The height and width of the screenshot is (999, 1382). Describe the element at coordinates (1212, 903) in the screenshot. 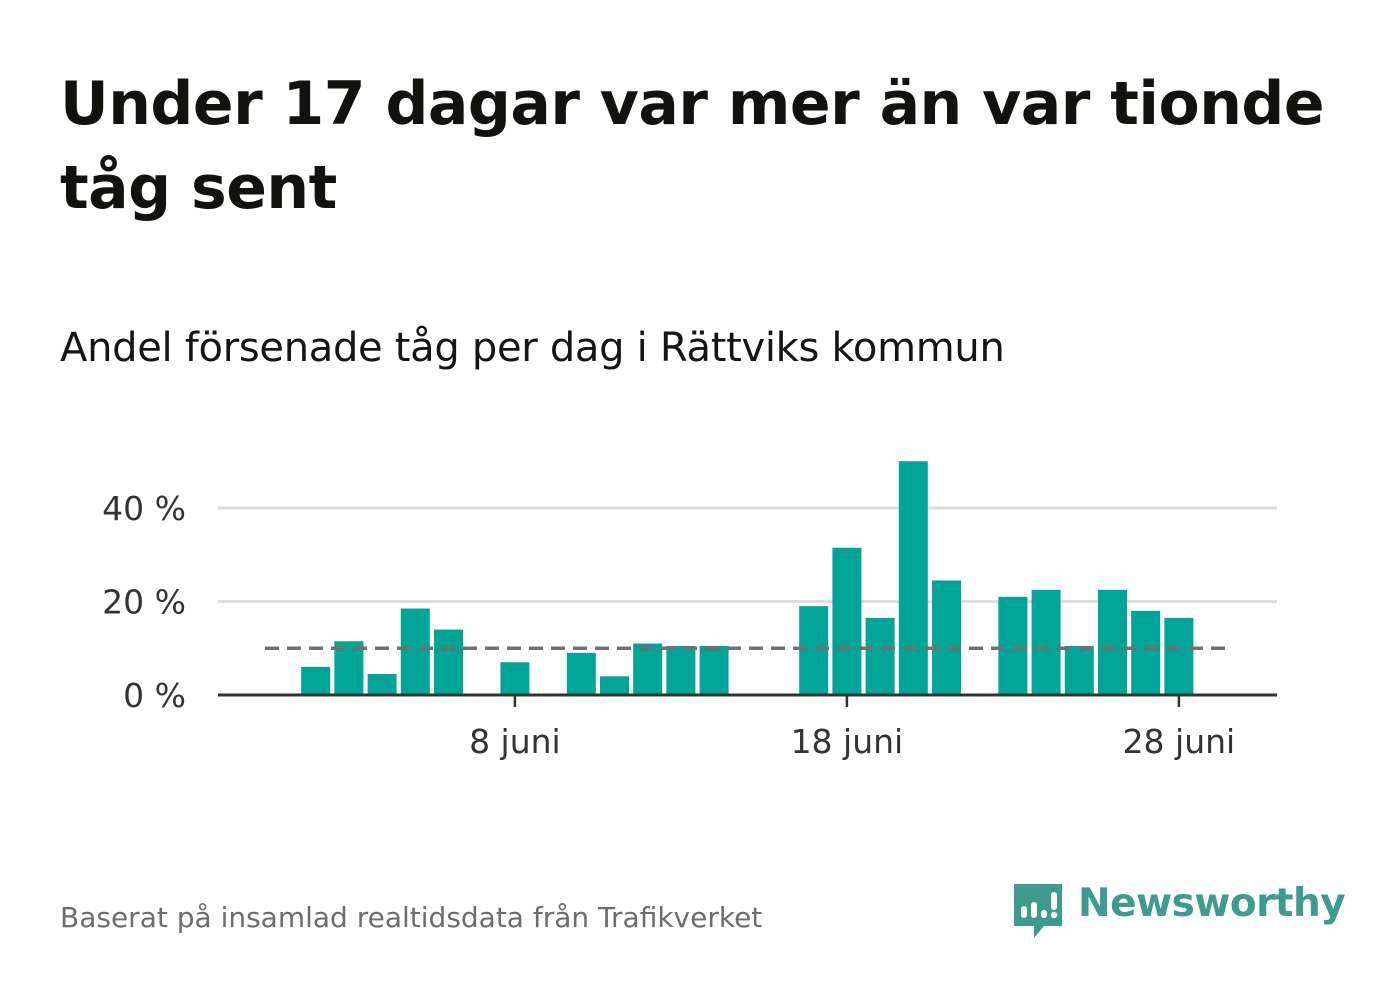

I see `brand-name: Newsworthy` at that location.